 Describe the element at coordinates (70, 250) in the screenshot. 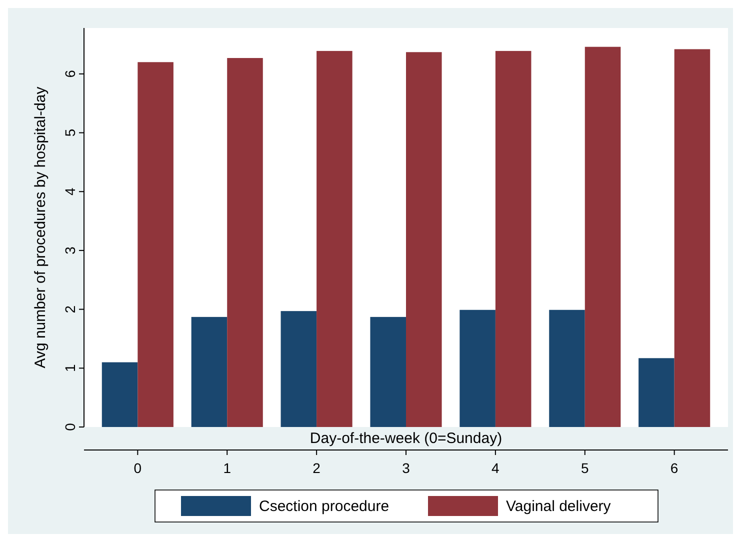

I see `y-tick-label: 3` at that location.